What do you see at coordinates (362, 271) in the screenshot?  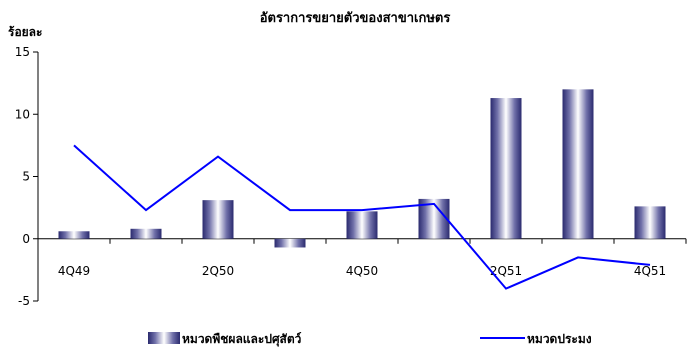 I see `x-tick-label: 4Q50` at bounding box center [362, 271].